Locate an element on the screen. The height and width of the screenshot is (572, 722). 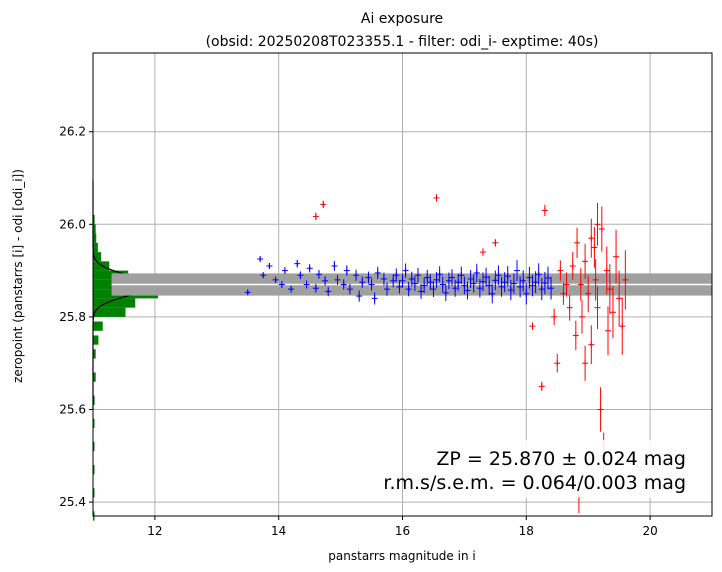
y-axis-label: zeropoint (panstarrs [i] - odi [odi_i]) is located at coordinates (18, 276).